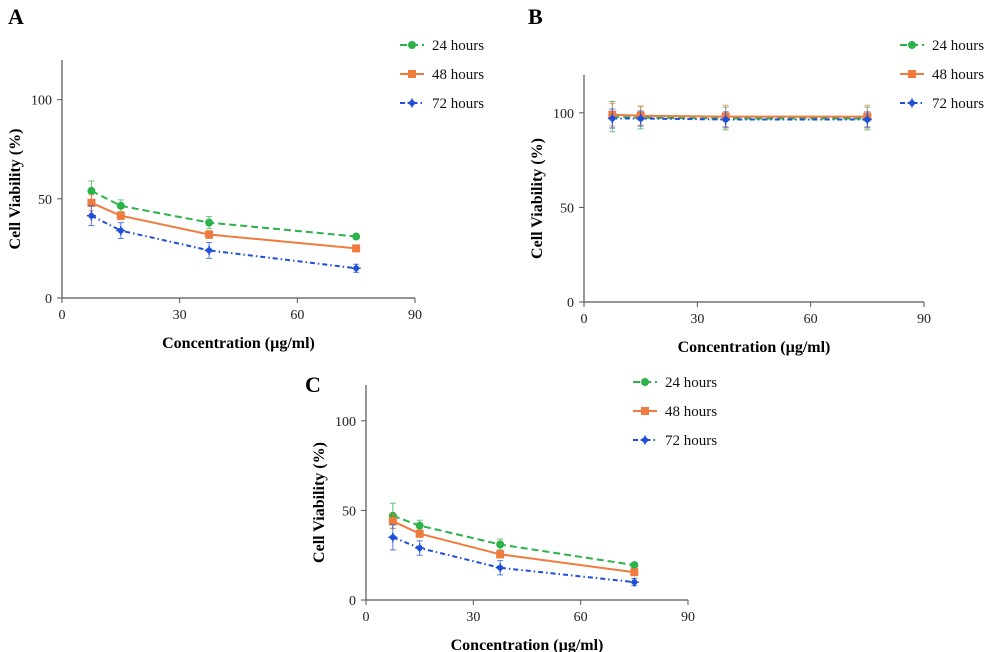 This screenshot has width=1000, height=652. Describe the element at coordinates (313, 384) in the screenshot. I see `panel-letter: C` at that location.